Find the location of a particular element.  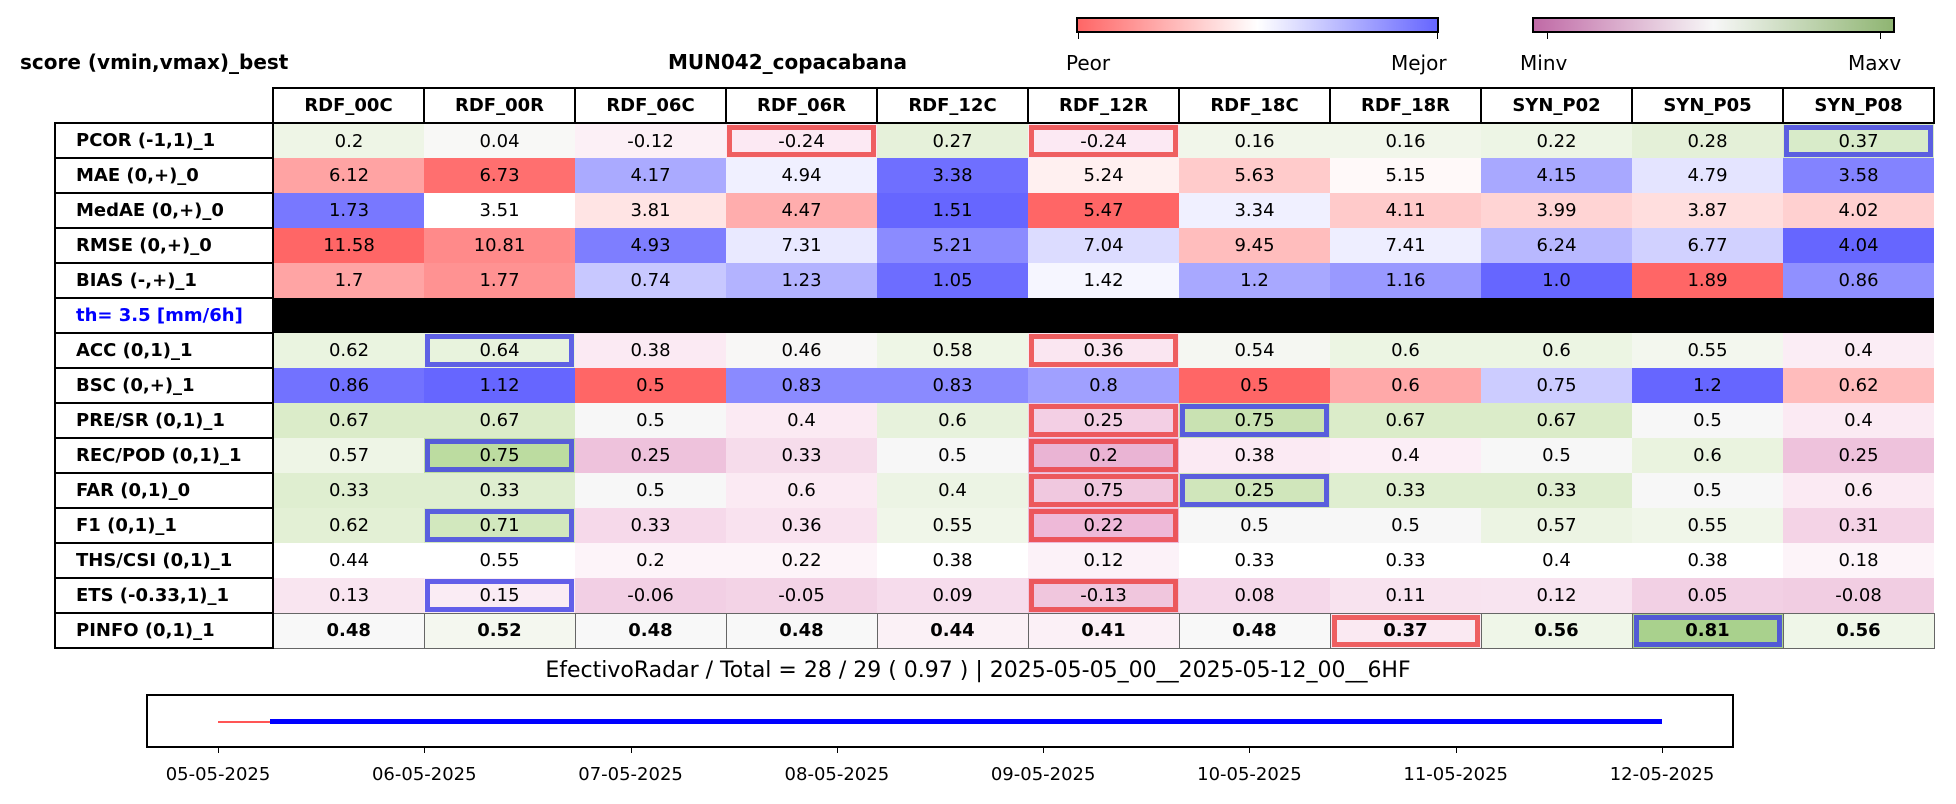

cell-value: 0.08 is located at coordinates (1254, 595).